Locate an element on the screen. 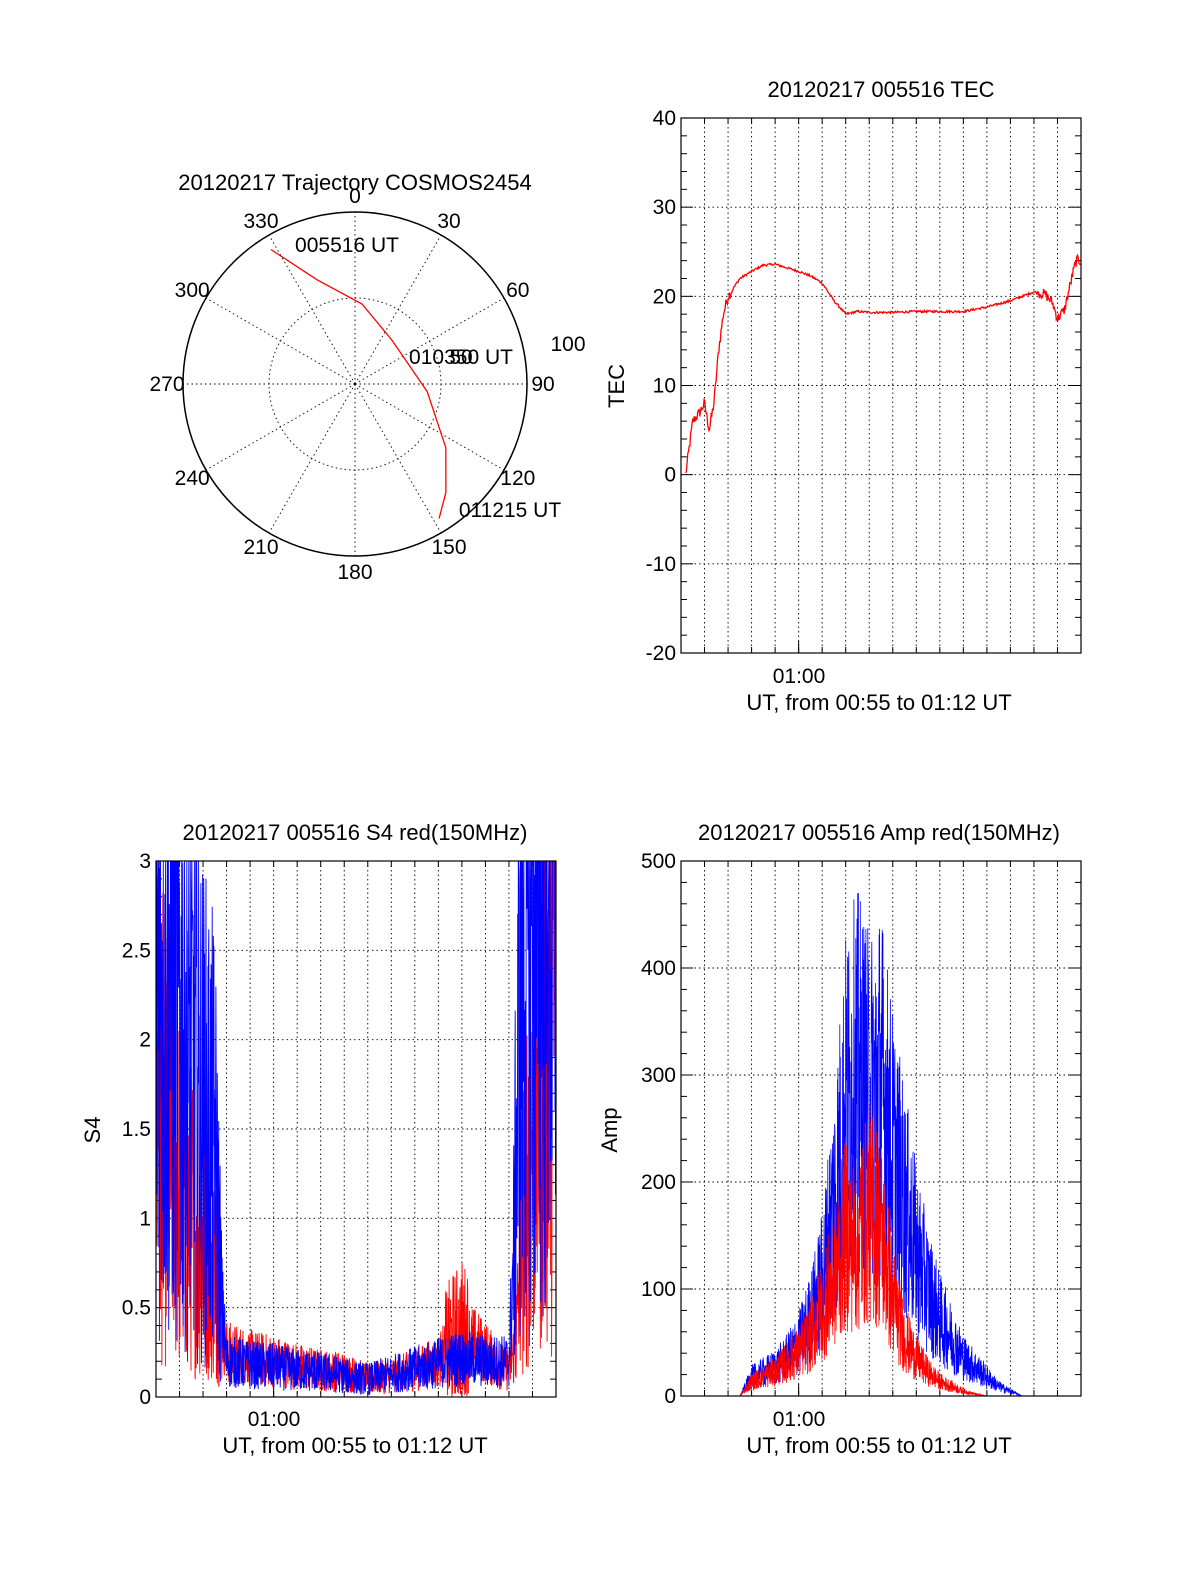  polar-angle-label: 150 is located at coordinates (448, 547).